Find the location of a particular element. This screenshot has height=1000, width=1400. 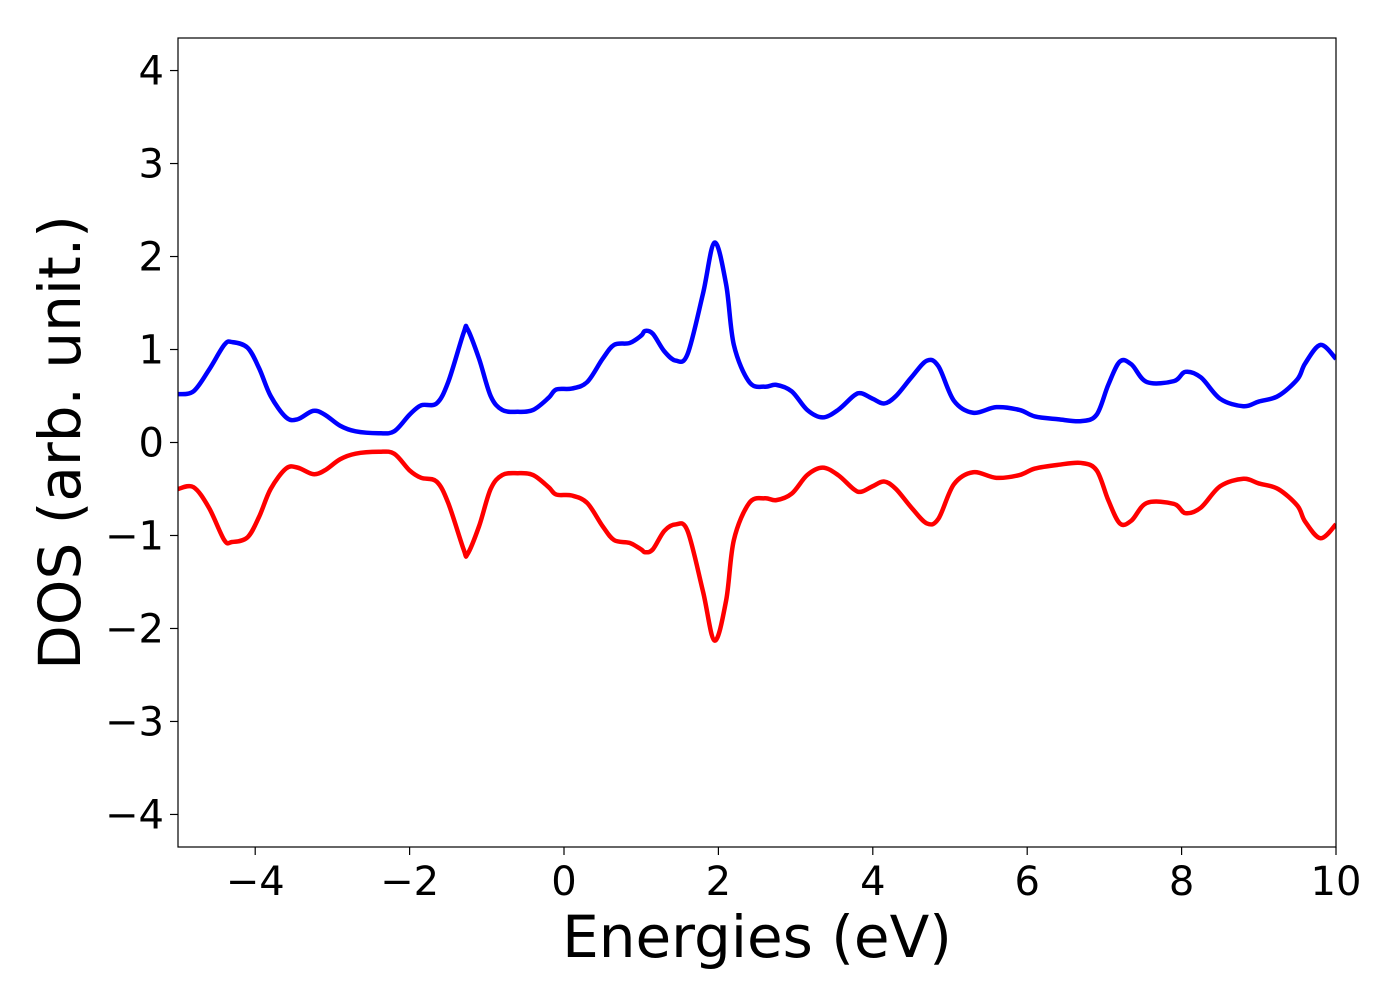

x-tick-label: 6 is located at coordinates (1026, 882).